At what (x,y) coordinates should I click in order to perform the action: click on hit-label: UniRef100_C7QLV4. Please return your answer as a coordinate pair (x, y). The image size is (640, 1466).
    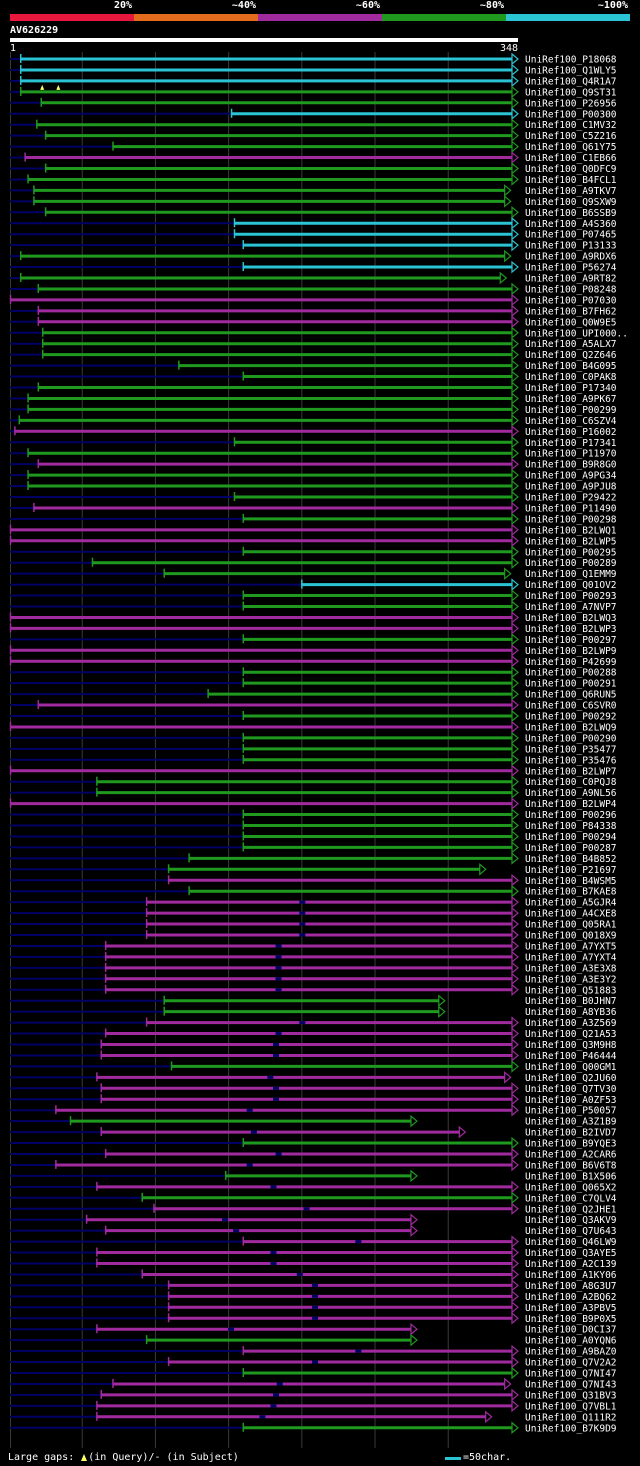
    Looking at the image, I should click on (571, 1198).